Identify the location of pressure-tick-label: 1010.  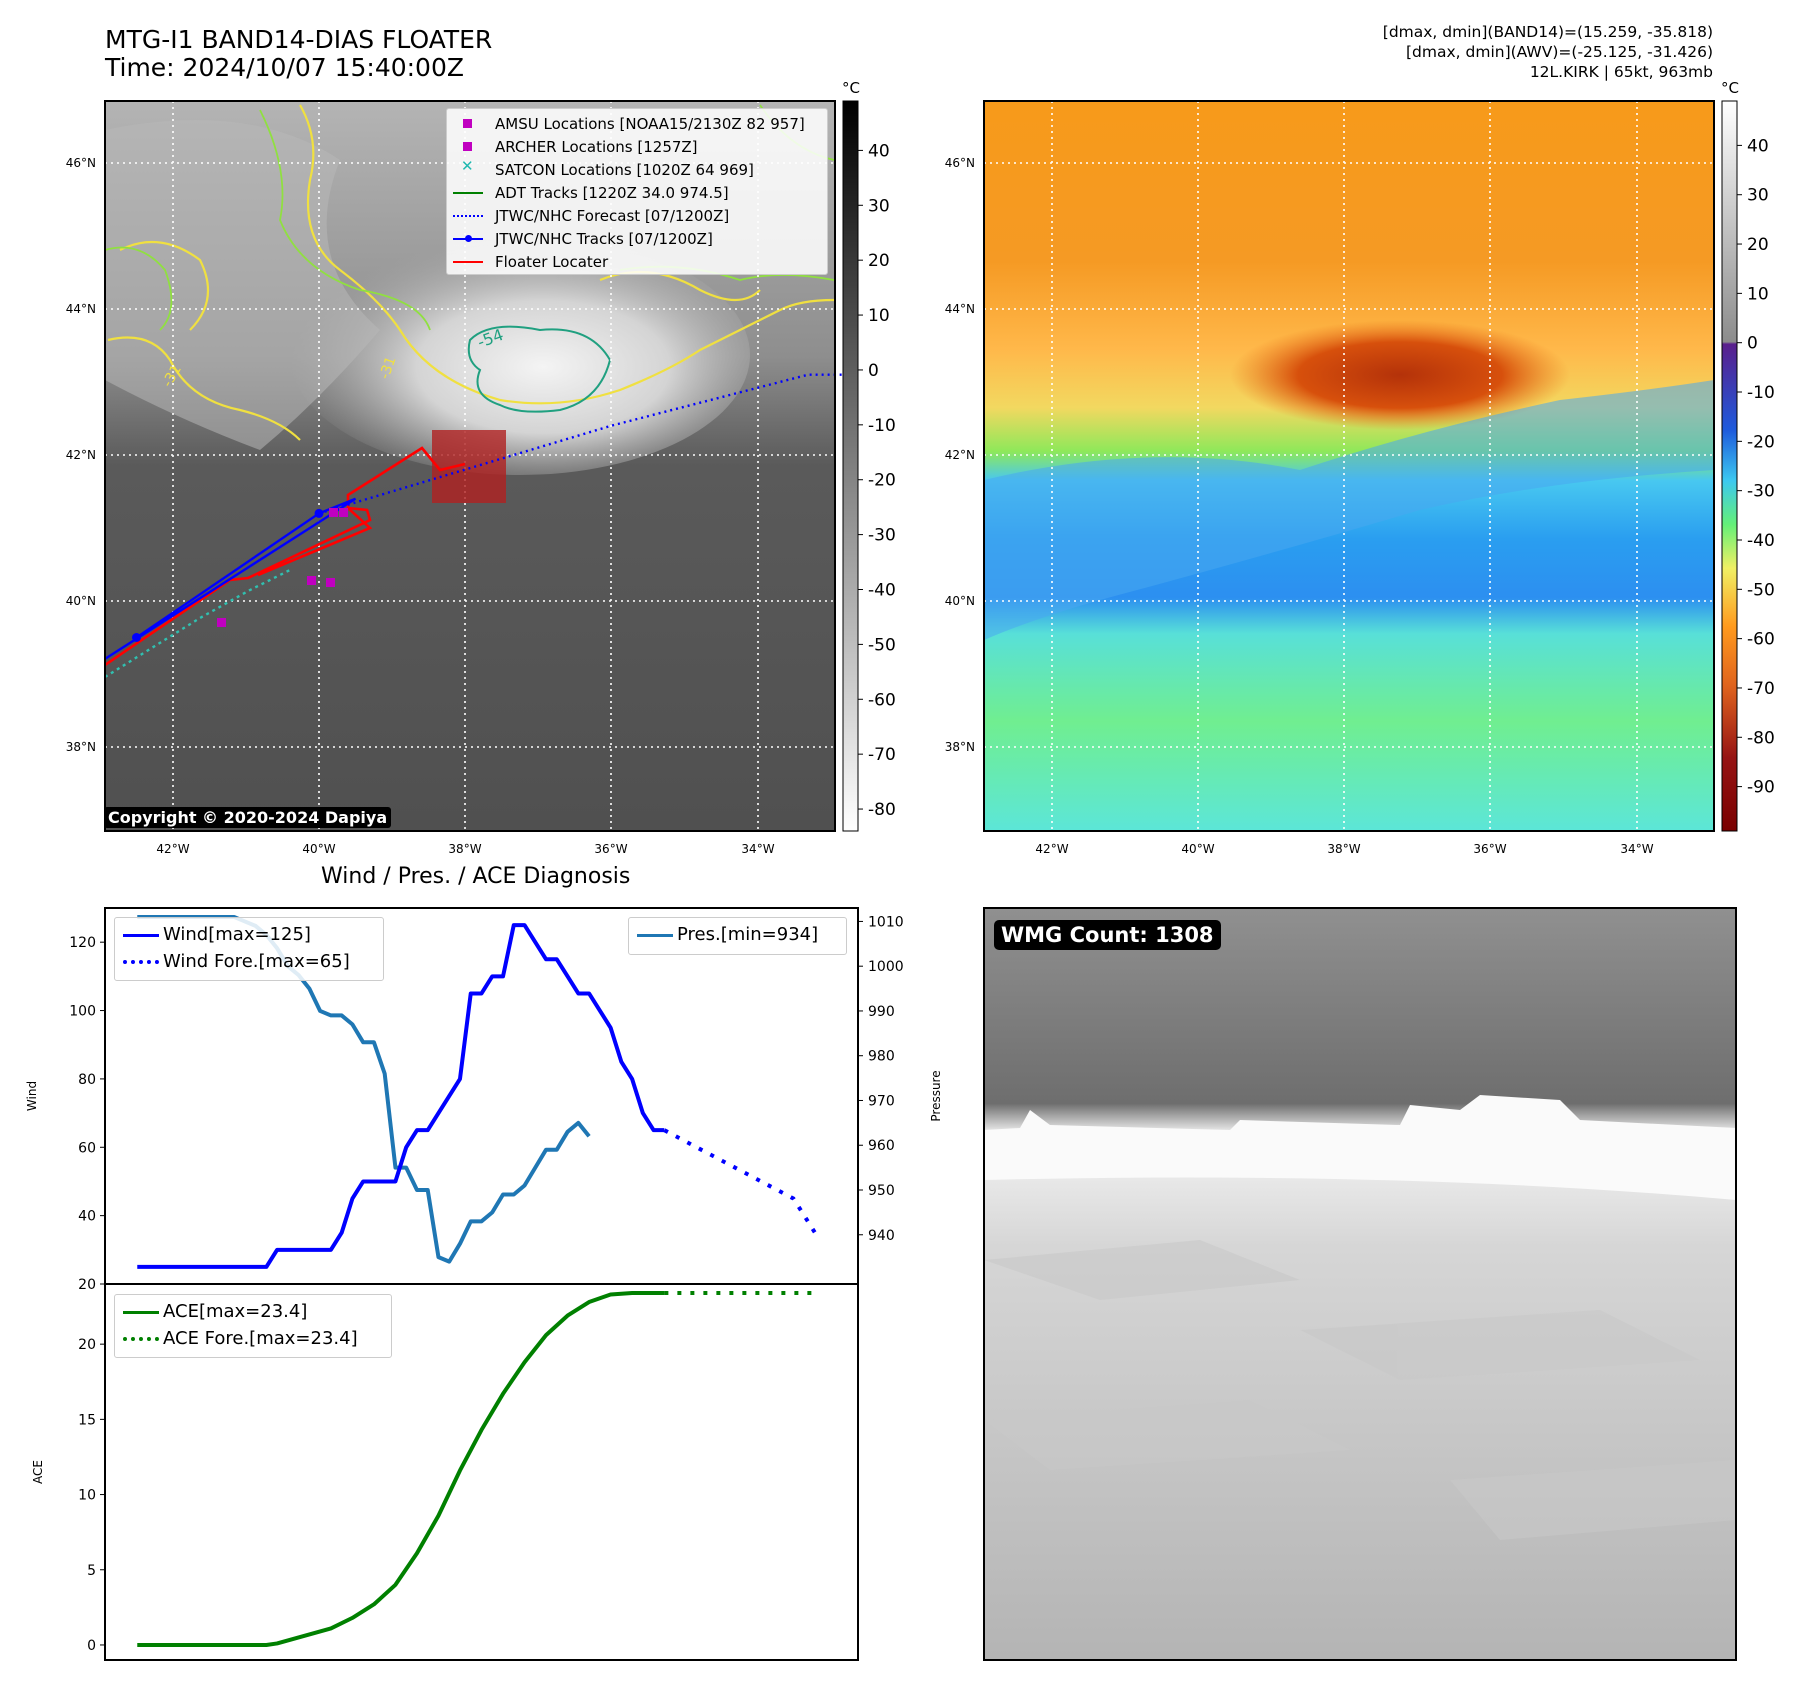
(886, 922).